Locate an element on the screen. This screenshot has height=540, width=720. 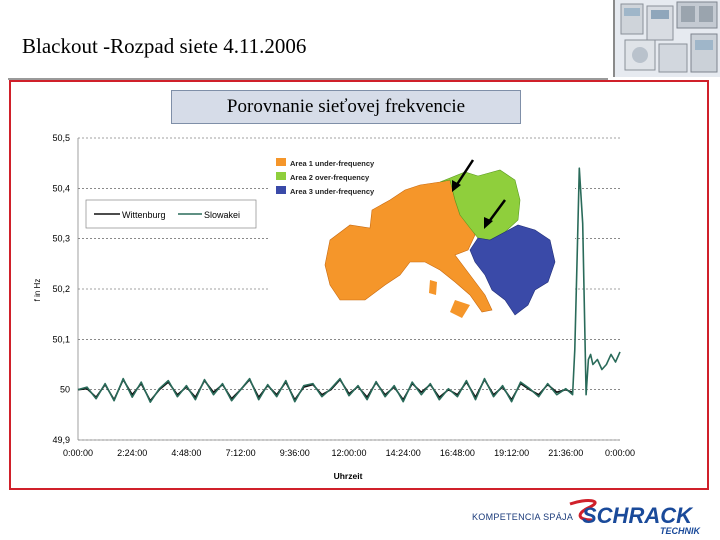
legend-box is located at coordinates (171, 214).